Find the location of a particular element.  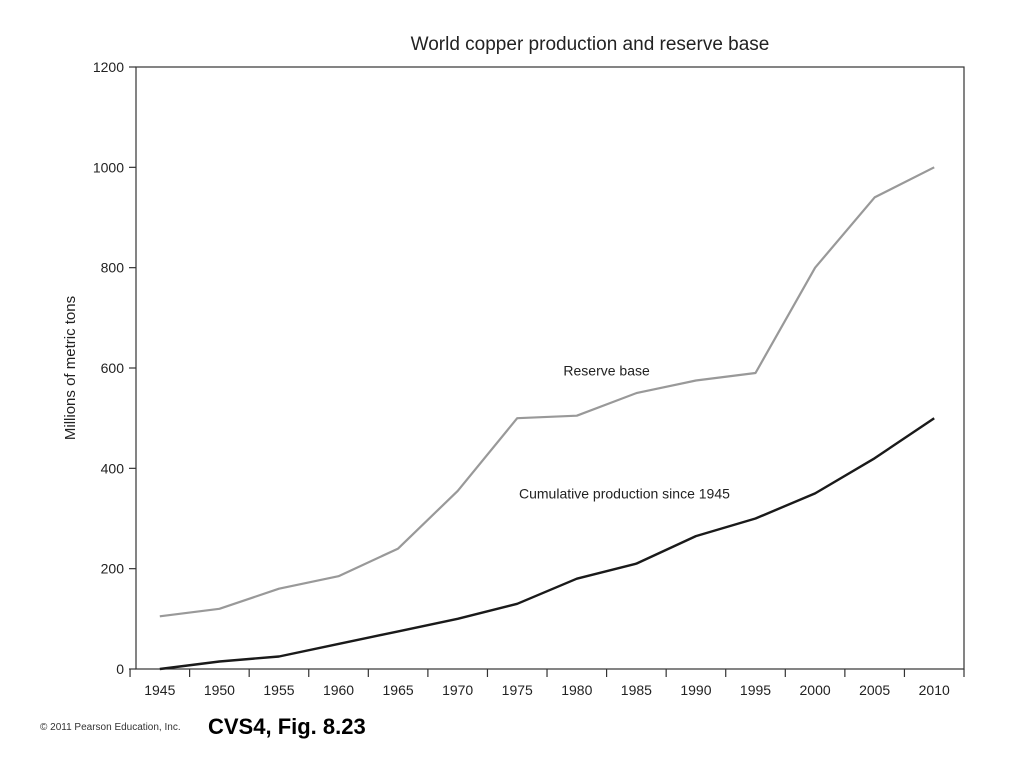

y-tick-label: 400 is located at coordinates (113, 468).